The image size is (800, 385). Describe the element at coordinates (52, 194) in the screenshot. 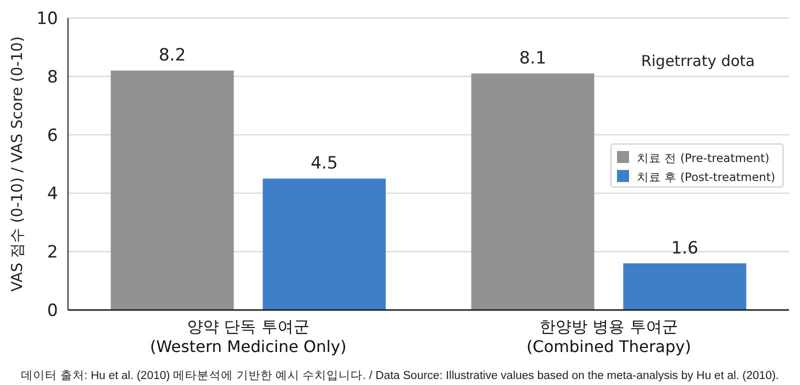

I see `y-tick-label: 4` at that location.